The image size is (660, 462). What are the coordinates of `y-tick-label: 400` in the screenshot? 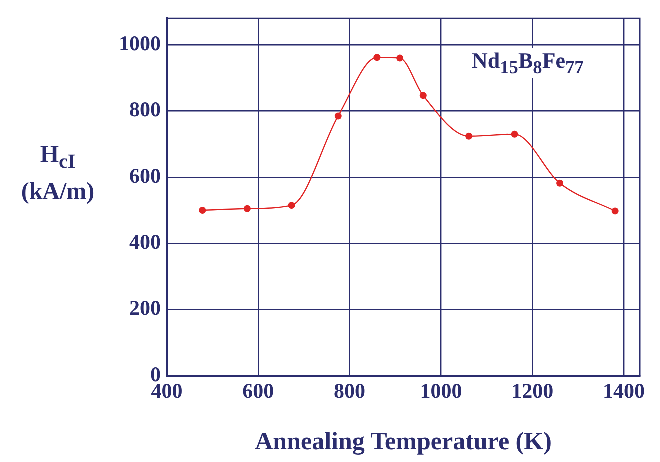 It's located at (145, 242).